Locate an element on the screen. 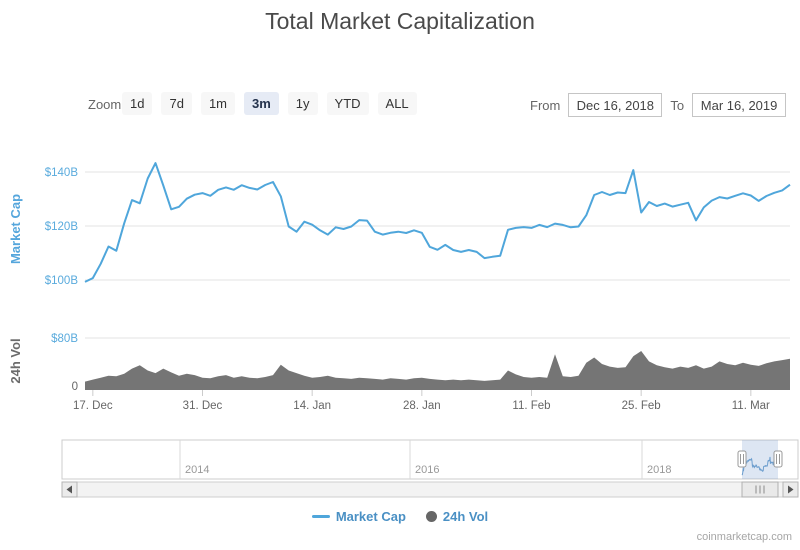 This screenshot has width=800, height=550. x-tick-label: 31. Dec is located at coordinates (203, 406).